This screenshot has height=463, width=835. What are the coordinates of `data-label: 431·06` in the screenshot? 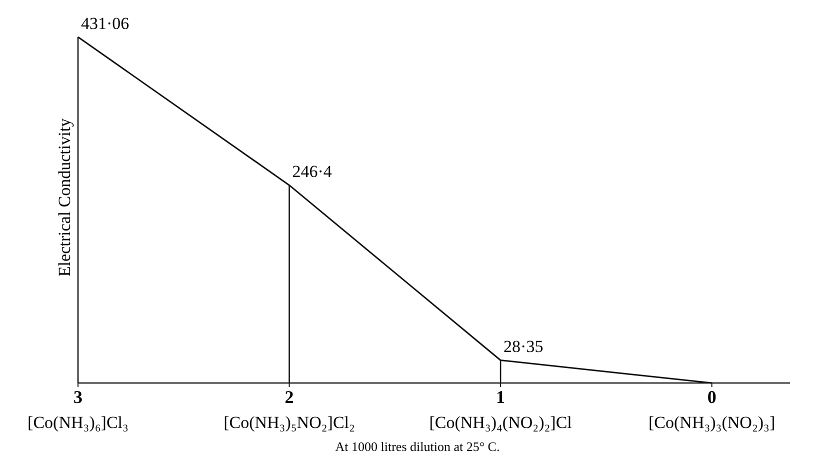 It's located at (105, 23).